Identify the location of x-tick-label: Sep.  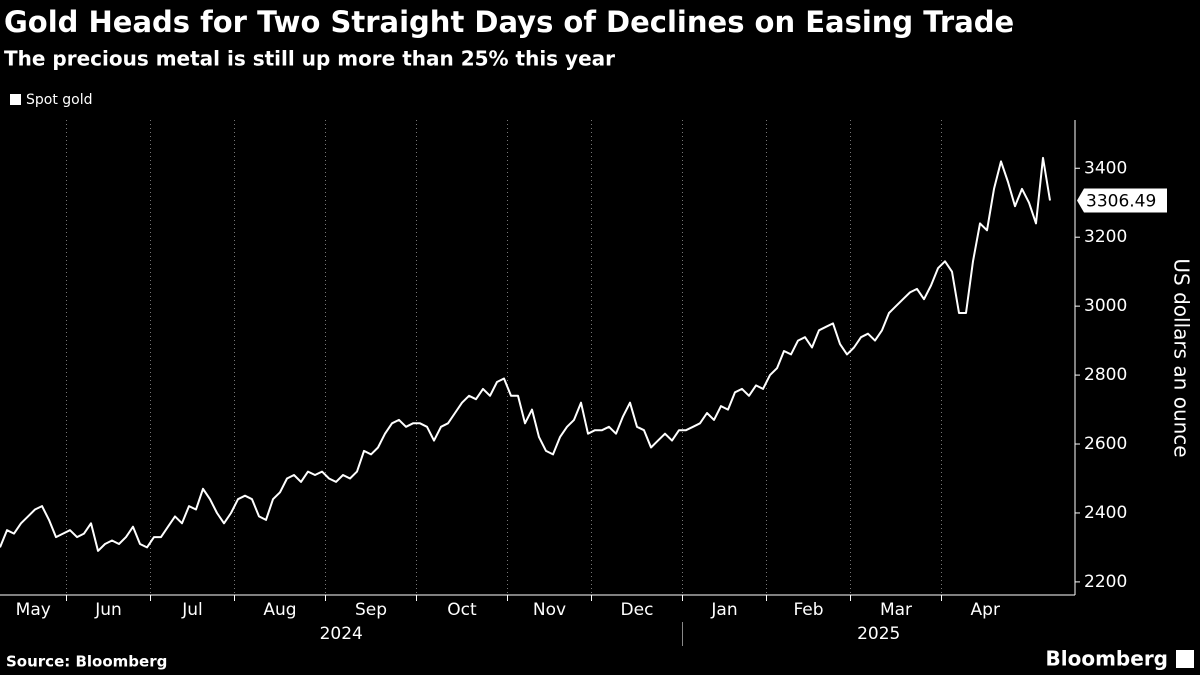
(371, 610).